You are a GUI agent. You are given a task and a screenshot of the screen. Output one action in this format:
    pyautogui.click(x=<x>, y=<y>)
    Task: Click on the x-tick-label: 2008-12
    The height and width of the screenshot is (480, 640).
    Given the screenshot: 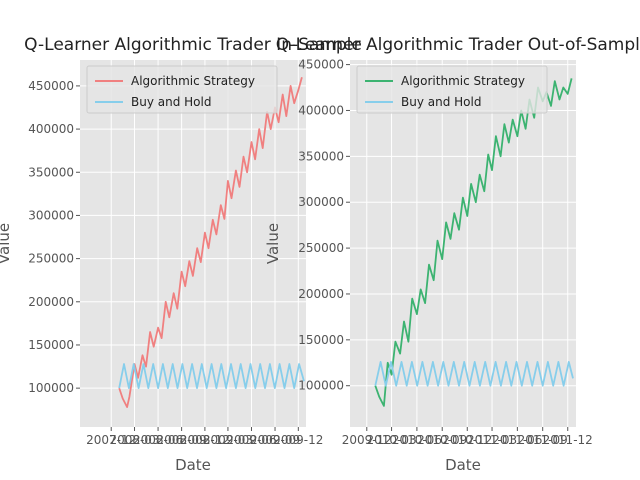 What is the action you would take?
    pyautogui.click(x=205, y=440)
    